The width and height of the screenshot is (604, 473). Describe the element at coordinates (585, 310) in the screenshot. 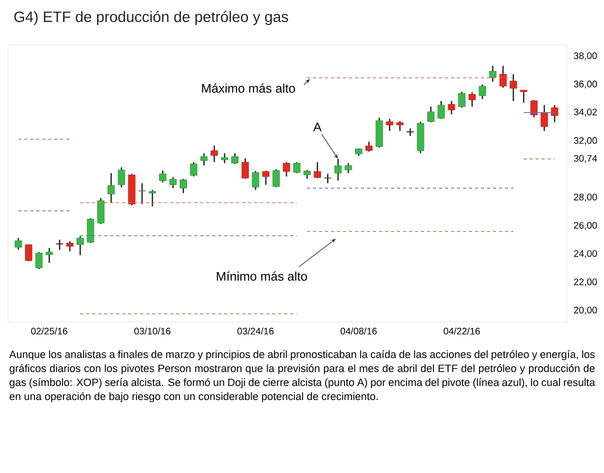

I see `y-tick-label: 20,00` at that location.